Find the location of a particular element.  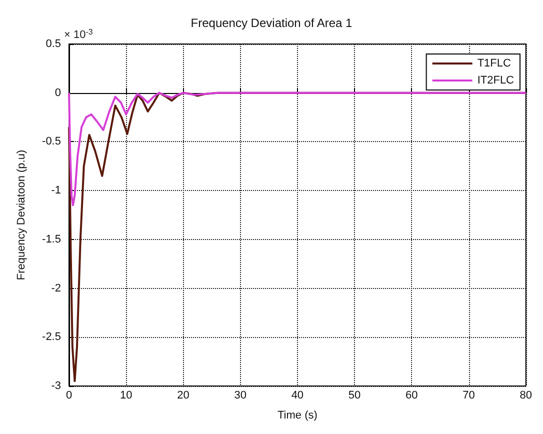

y-tick-label: -2.5 is located at coordinates (51, 337).